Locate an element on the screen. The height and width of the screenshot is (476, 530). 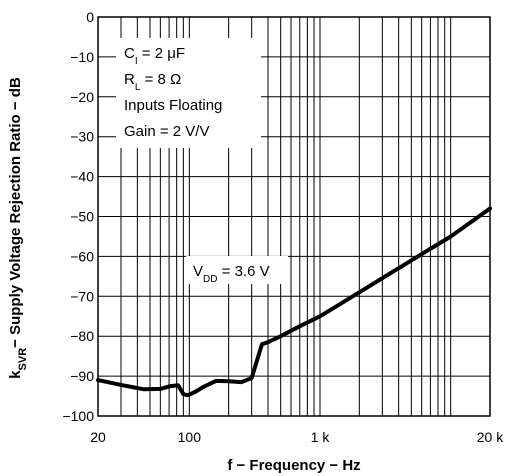
y-tick-label: −80 is located at coordinates (82, 336).